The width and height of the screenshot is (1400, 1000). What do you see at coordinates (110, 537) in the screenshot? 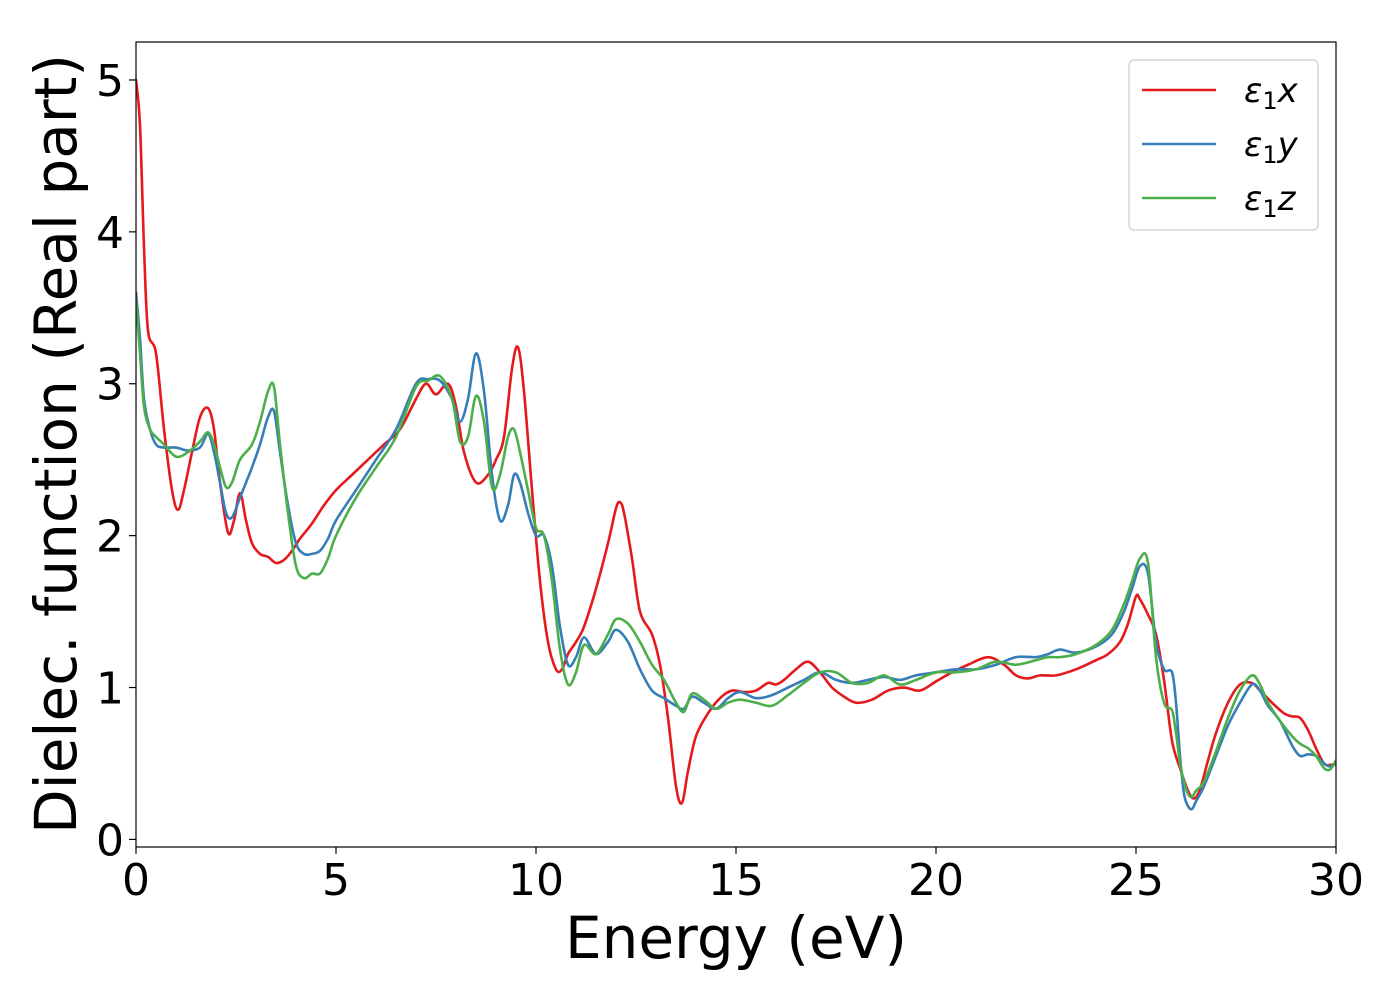
I see `y-tick-label: 2` at bounding box center [110, 537].